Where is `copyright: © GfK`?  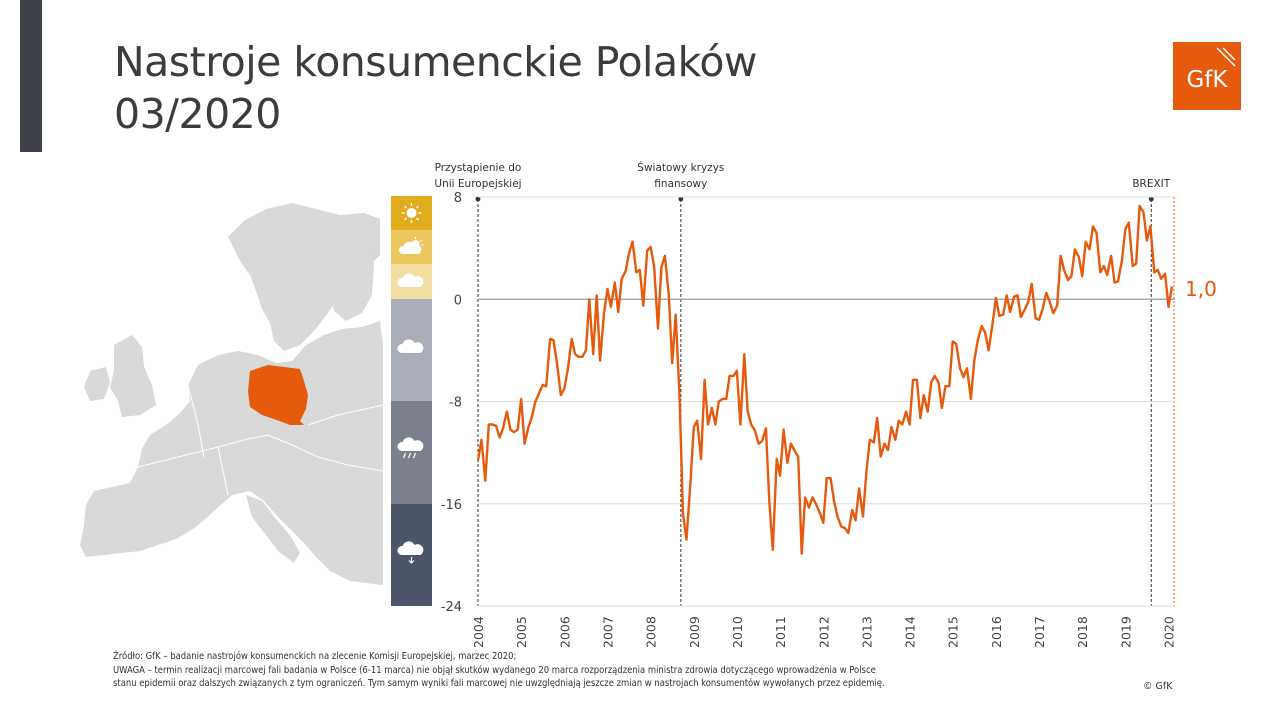
copyright: © GfK is located at coordinates (1158, 686).